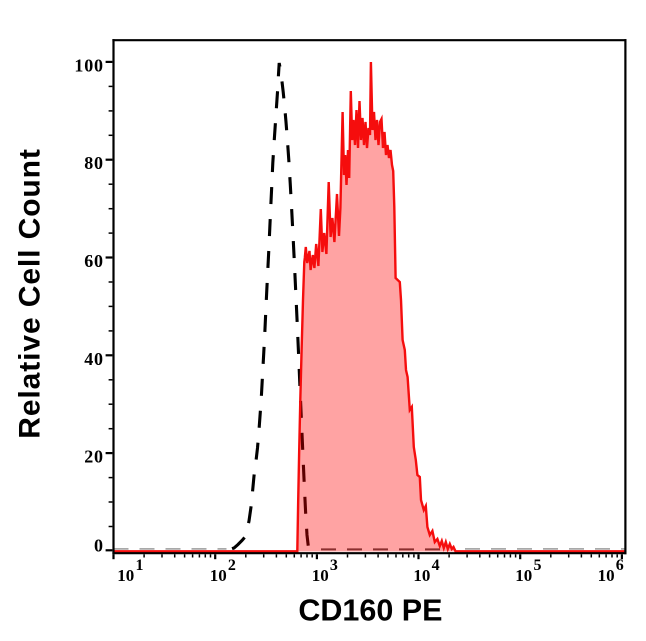 The image size is (646, 641). I want to click on svg-text: 0, so click(99, 546).